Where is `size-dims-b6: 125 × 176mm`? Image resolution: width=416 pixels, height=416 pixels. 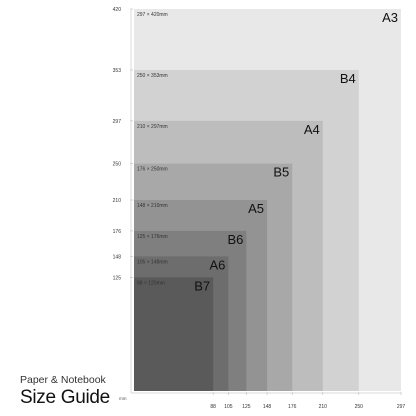 size-dims-b6: 125 × 176mm is located at coordinates (152, 237).